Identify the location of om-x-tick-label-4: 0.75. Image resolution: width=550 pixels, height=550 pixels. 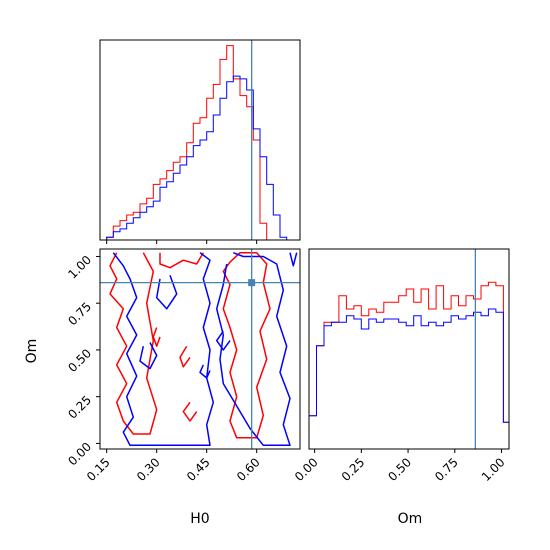
(446, 469).